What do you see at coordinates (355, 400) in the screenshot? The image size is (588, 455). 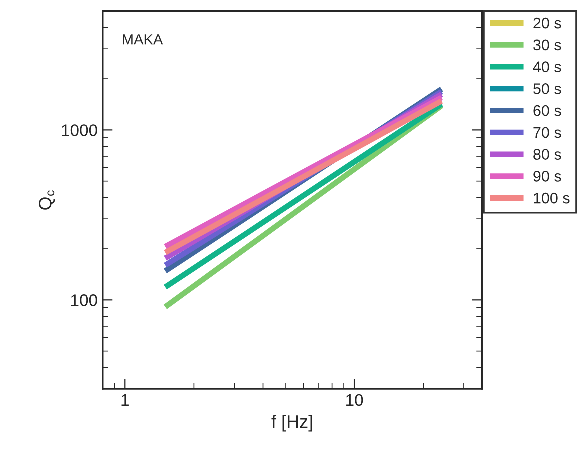 I see `x-tick-label: 10` at bounding box center [355, 400].